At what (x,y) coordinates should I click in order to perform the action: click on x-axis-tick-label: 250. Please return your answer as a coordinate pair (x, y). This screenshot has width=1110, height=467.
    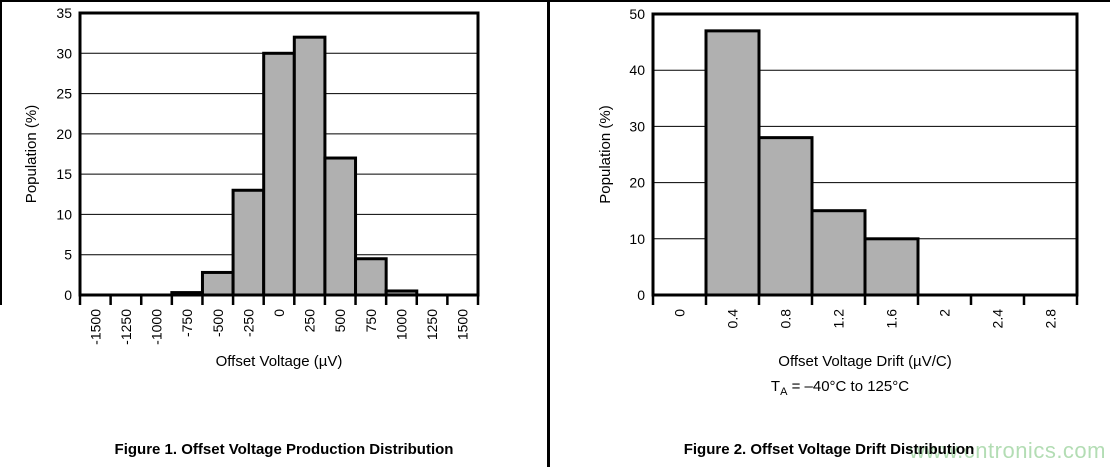
    Looking at the image, I should click on (310, 321).